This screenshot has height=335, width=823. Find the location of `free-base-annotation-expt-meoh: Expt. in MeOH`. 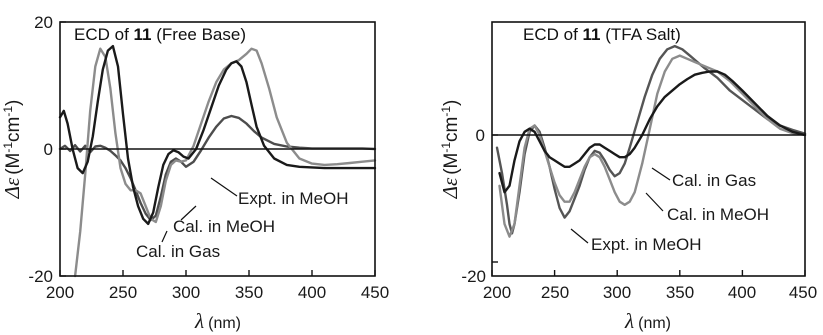

free-base-annotation-expt-meoh: Expt. in MeOH is located at coordinates (293, 198).